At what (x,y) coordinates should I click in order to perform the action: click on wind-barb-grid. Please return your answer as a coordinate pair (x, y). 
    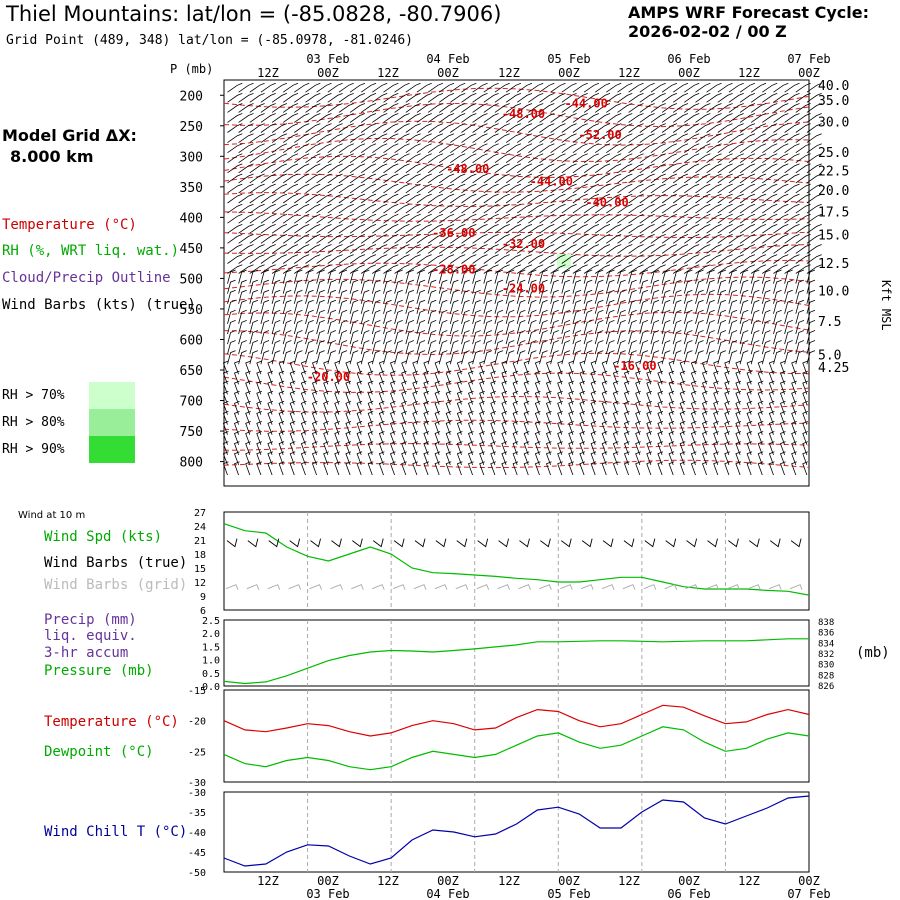
    Looking at the image, I should click on (336, 587).